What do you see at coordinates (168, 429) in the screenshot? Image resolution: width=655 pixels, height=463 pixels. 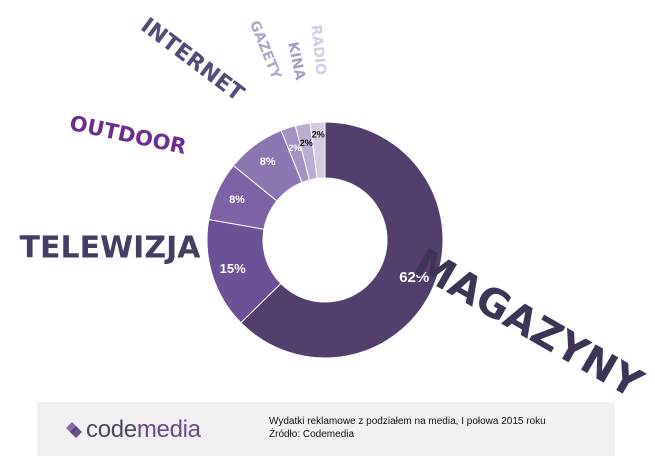 I see `logo-text-media: media` at bounding box center [168, 429].